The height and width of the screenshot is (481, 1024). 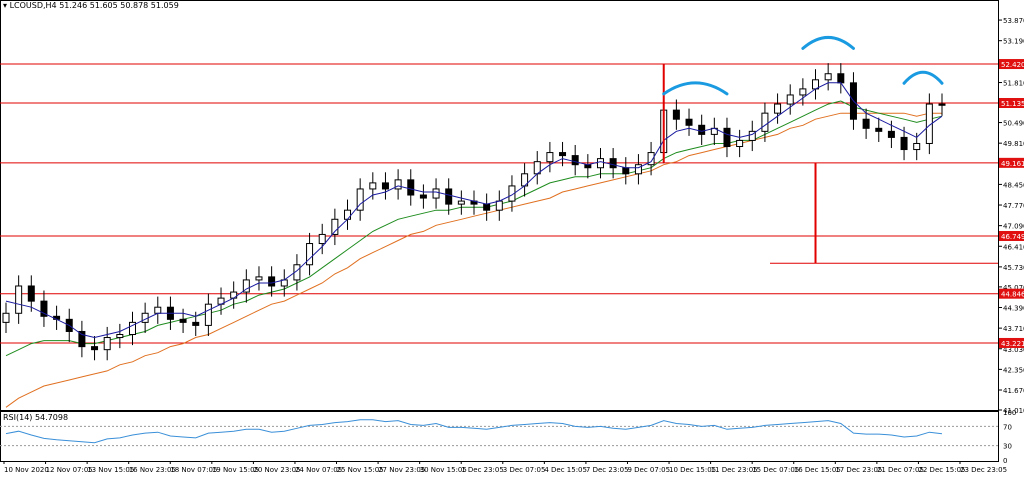 What do you see at coordinates (1013, 206) in the screenshot?
I see `y-tick-label: 47.770` at bounding box center [1013, 206].